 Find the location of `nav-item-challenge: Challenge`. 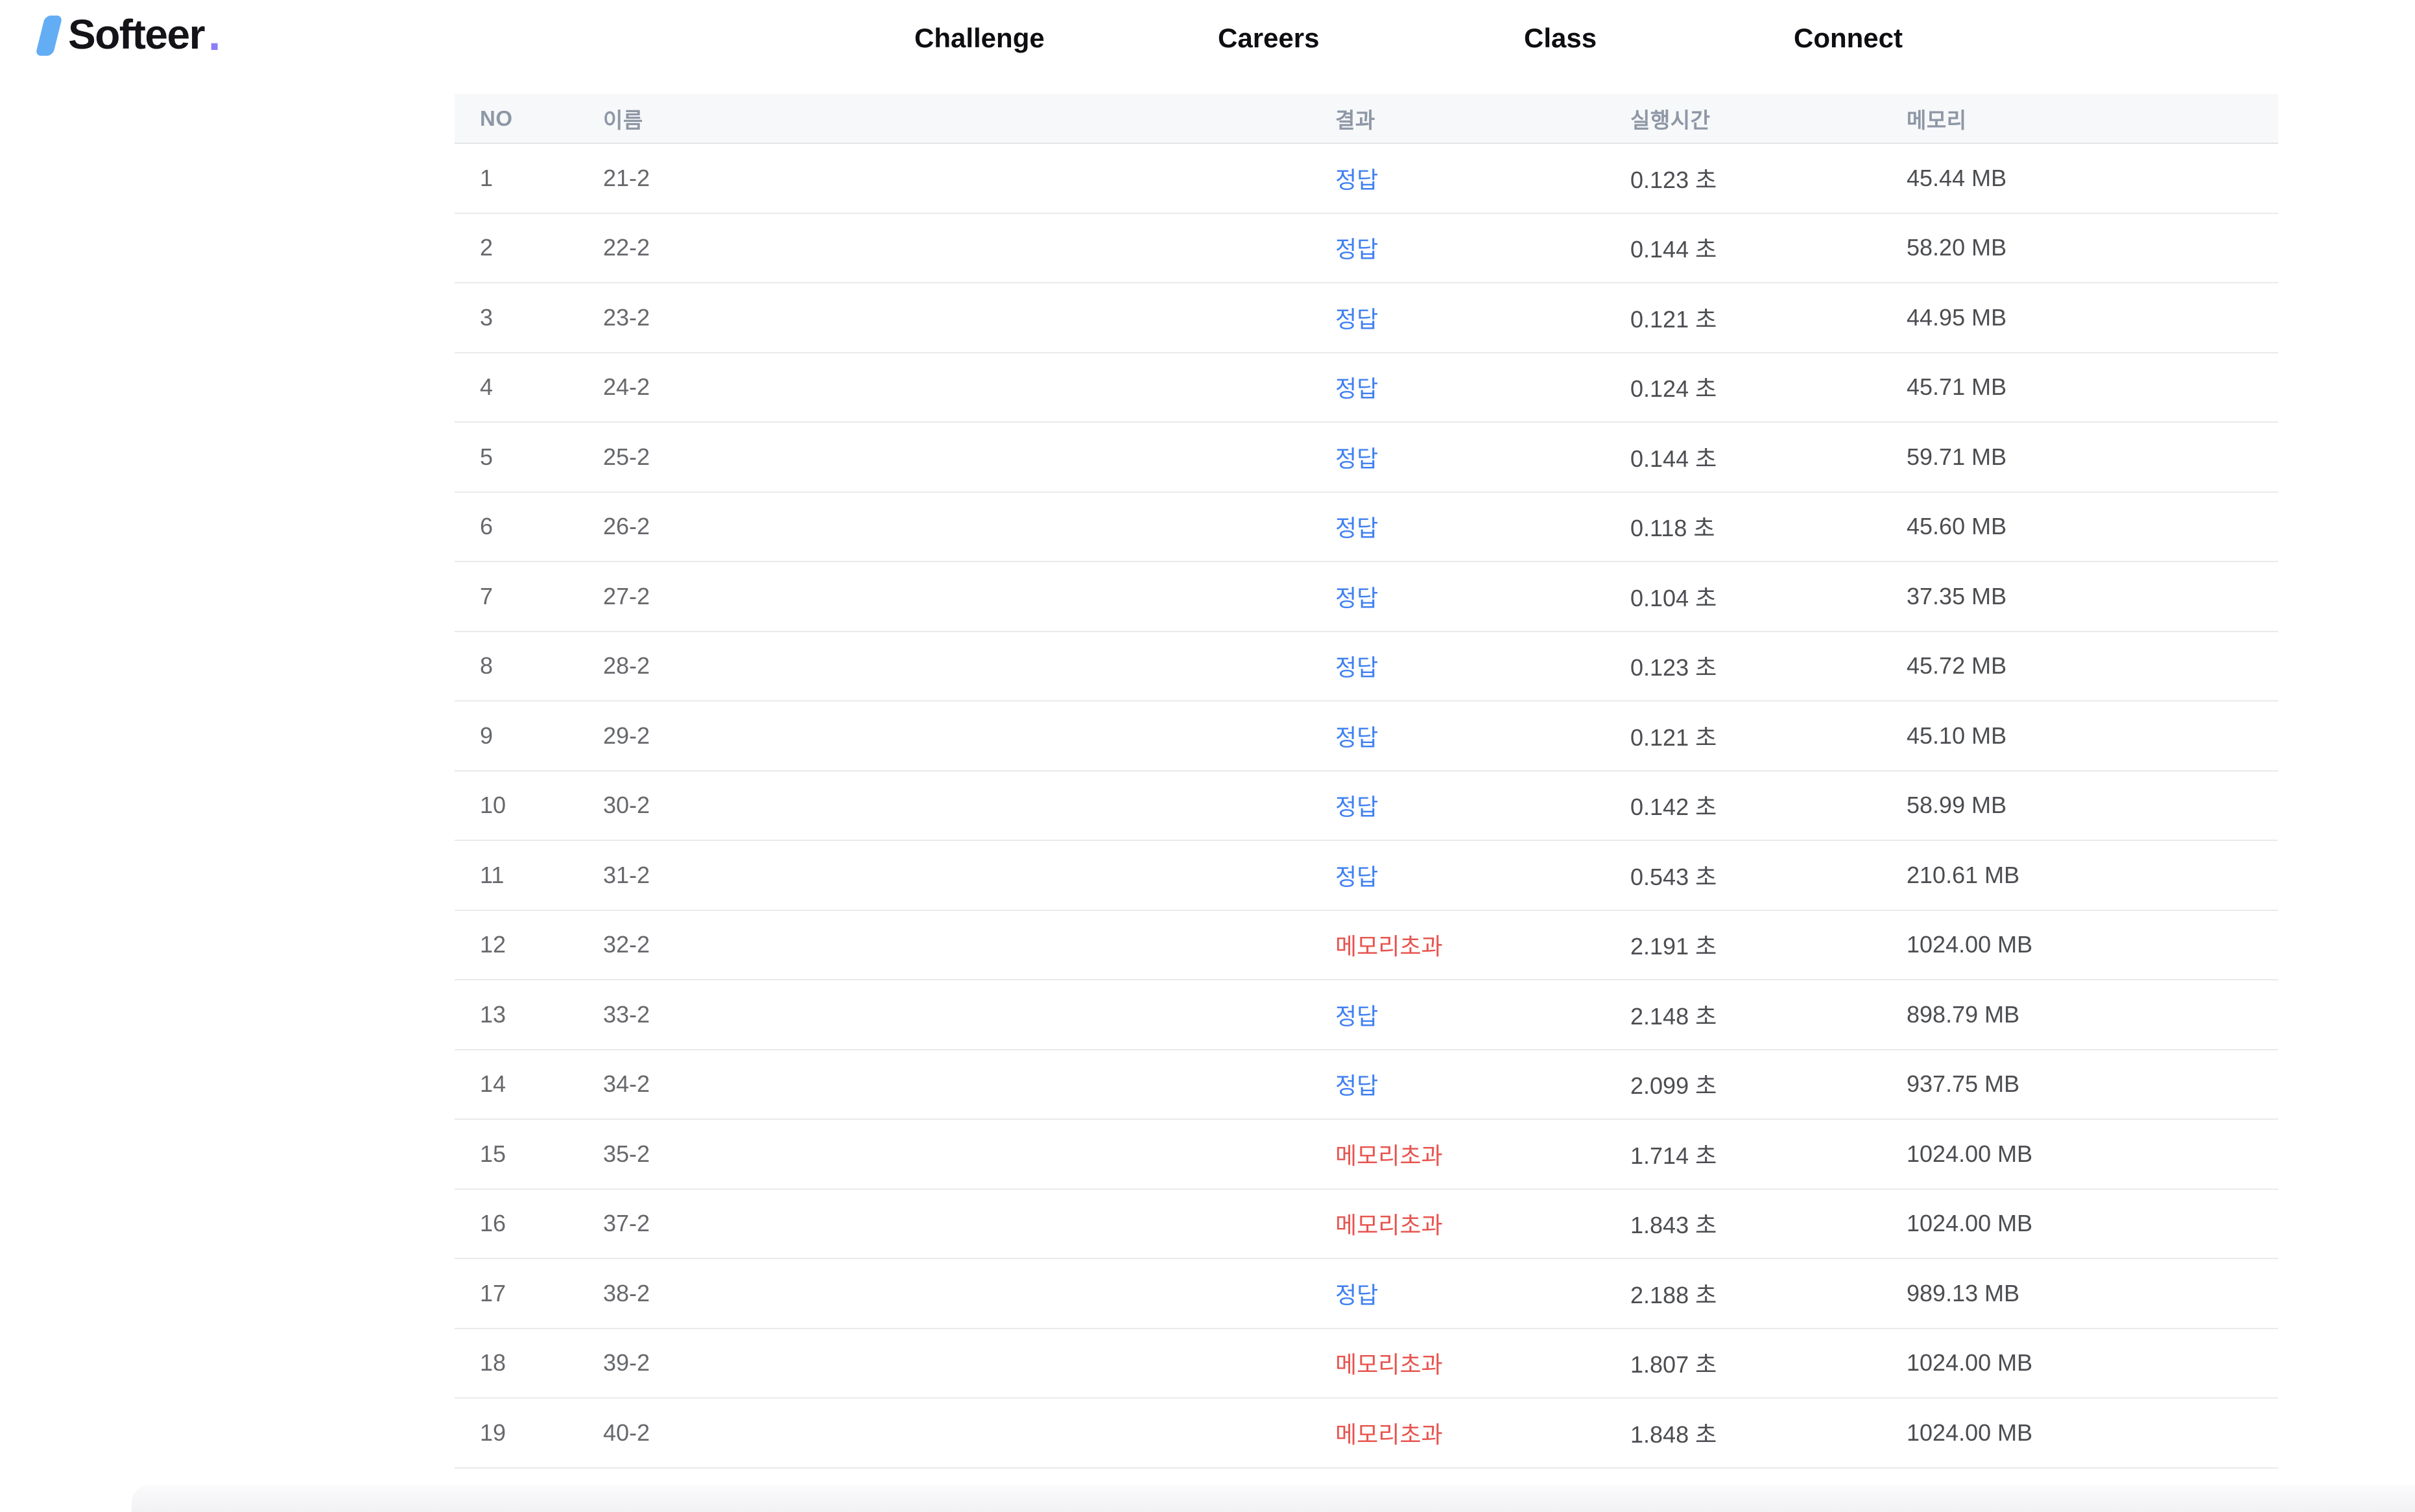

nav-item-challenge: Challenge is located at coordinates (979, 38).